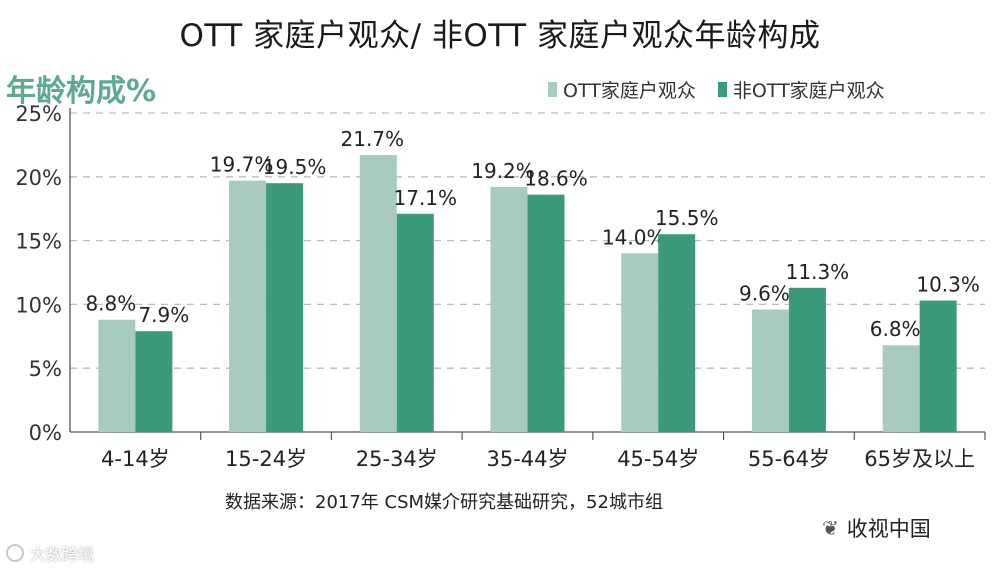 The image size is (1000, 568). I want to click on data-source-note: 数据来源：2017年 CSM媒介研究基础研究，52城市组, so click(444, 502).